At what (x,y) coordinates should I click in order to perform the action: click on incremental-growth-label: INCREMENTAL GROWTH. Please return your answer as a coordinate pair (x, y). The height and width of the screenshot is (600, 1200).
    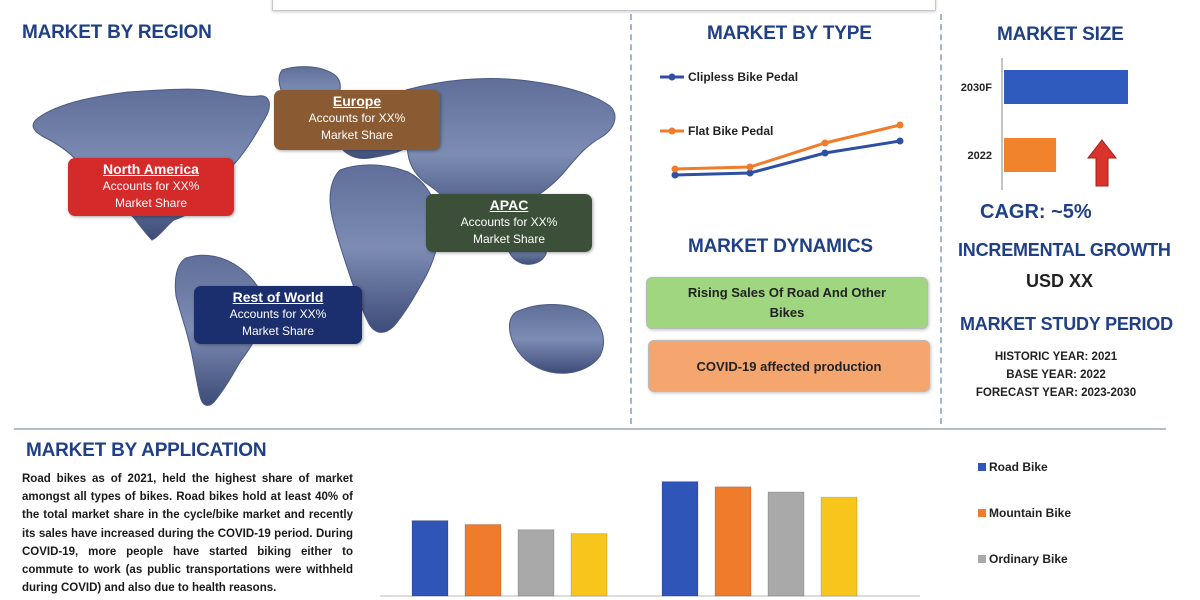
    Looking at the image, I should click on (1064, 250).